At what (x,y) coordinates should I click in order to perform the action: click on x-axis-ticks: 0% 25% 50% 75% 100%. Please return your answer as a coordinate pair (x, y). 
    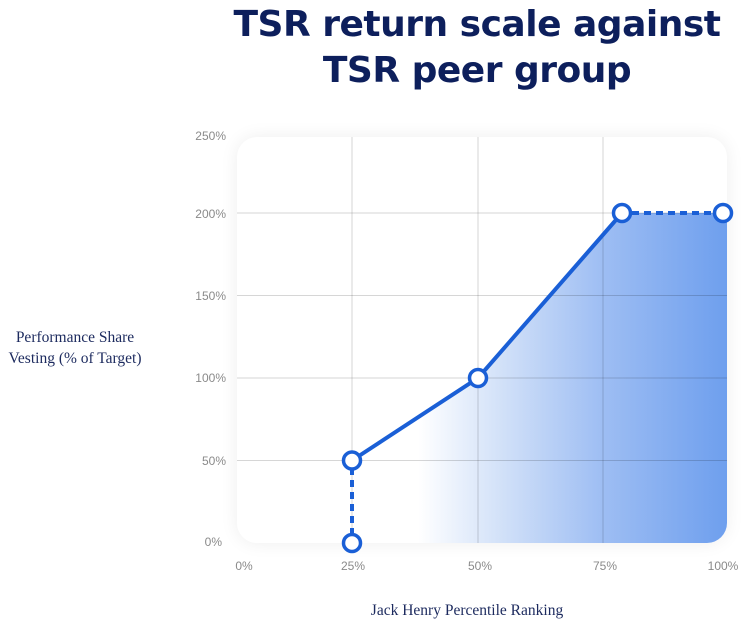
    Looking at the image, I should click on (486, 566).